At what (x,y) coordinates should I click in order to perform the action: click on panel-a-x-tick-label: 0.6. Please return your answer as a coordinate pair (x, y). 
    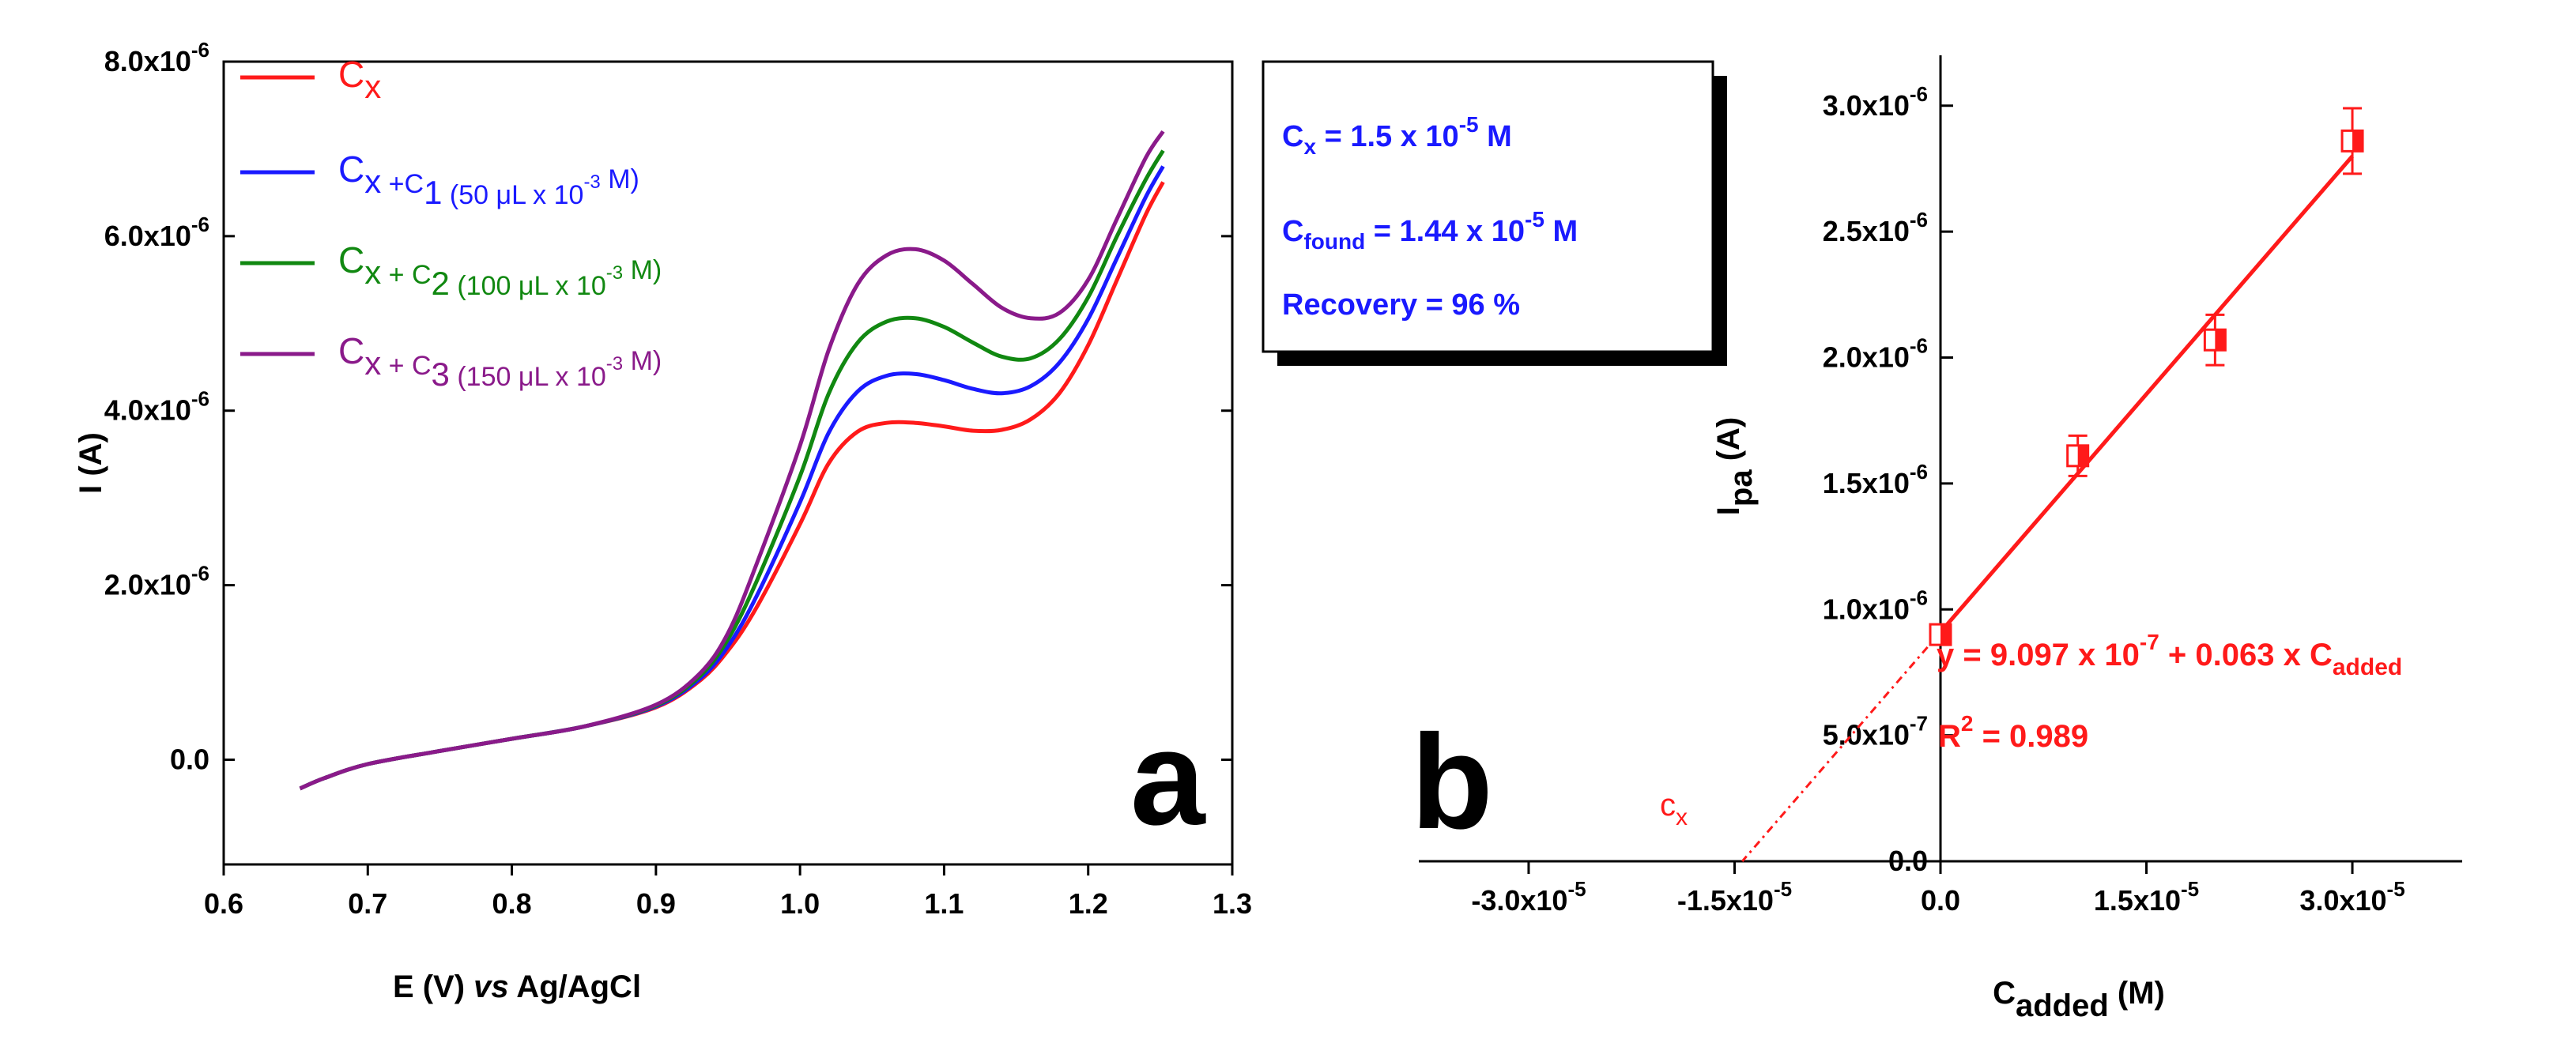
    Looking at the image, I should click on (223, 904).